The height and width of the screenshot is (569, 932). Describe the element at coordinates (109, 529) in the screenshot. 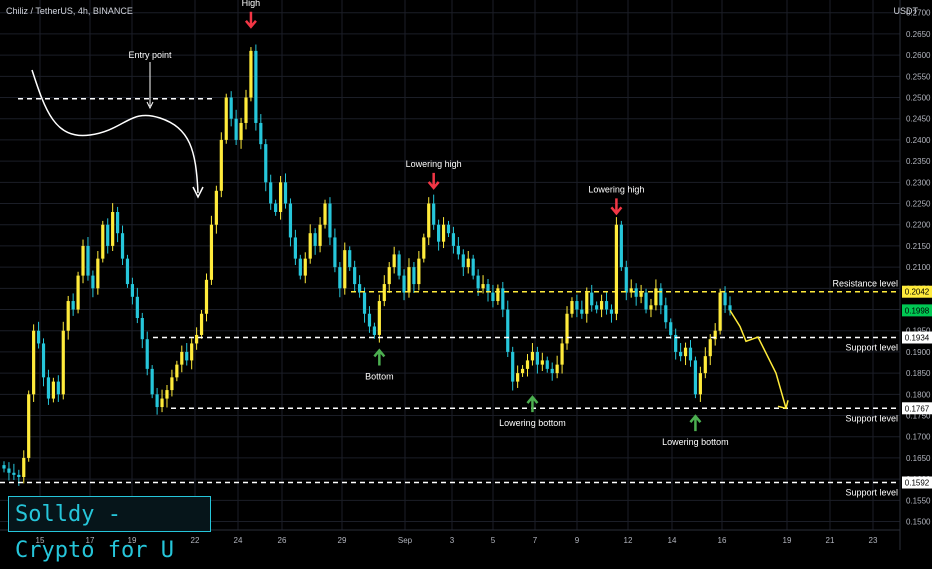

I see `brand-watermark: Solldy - Crypto for U` at that location.